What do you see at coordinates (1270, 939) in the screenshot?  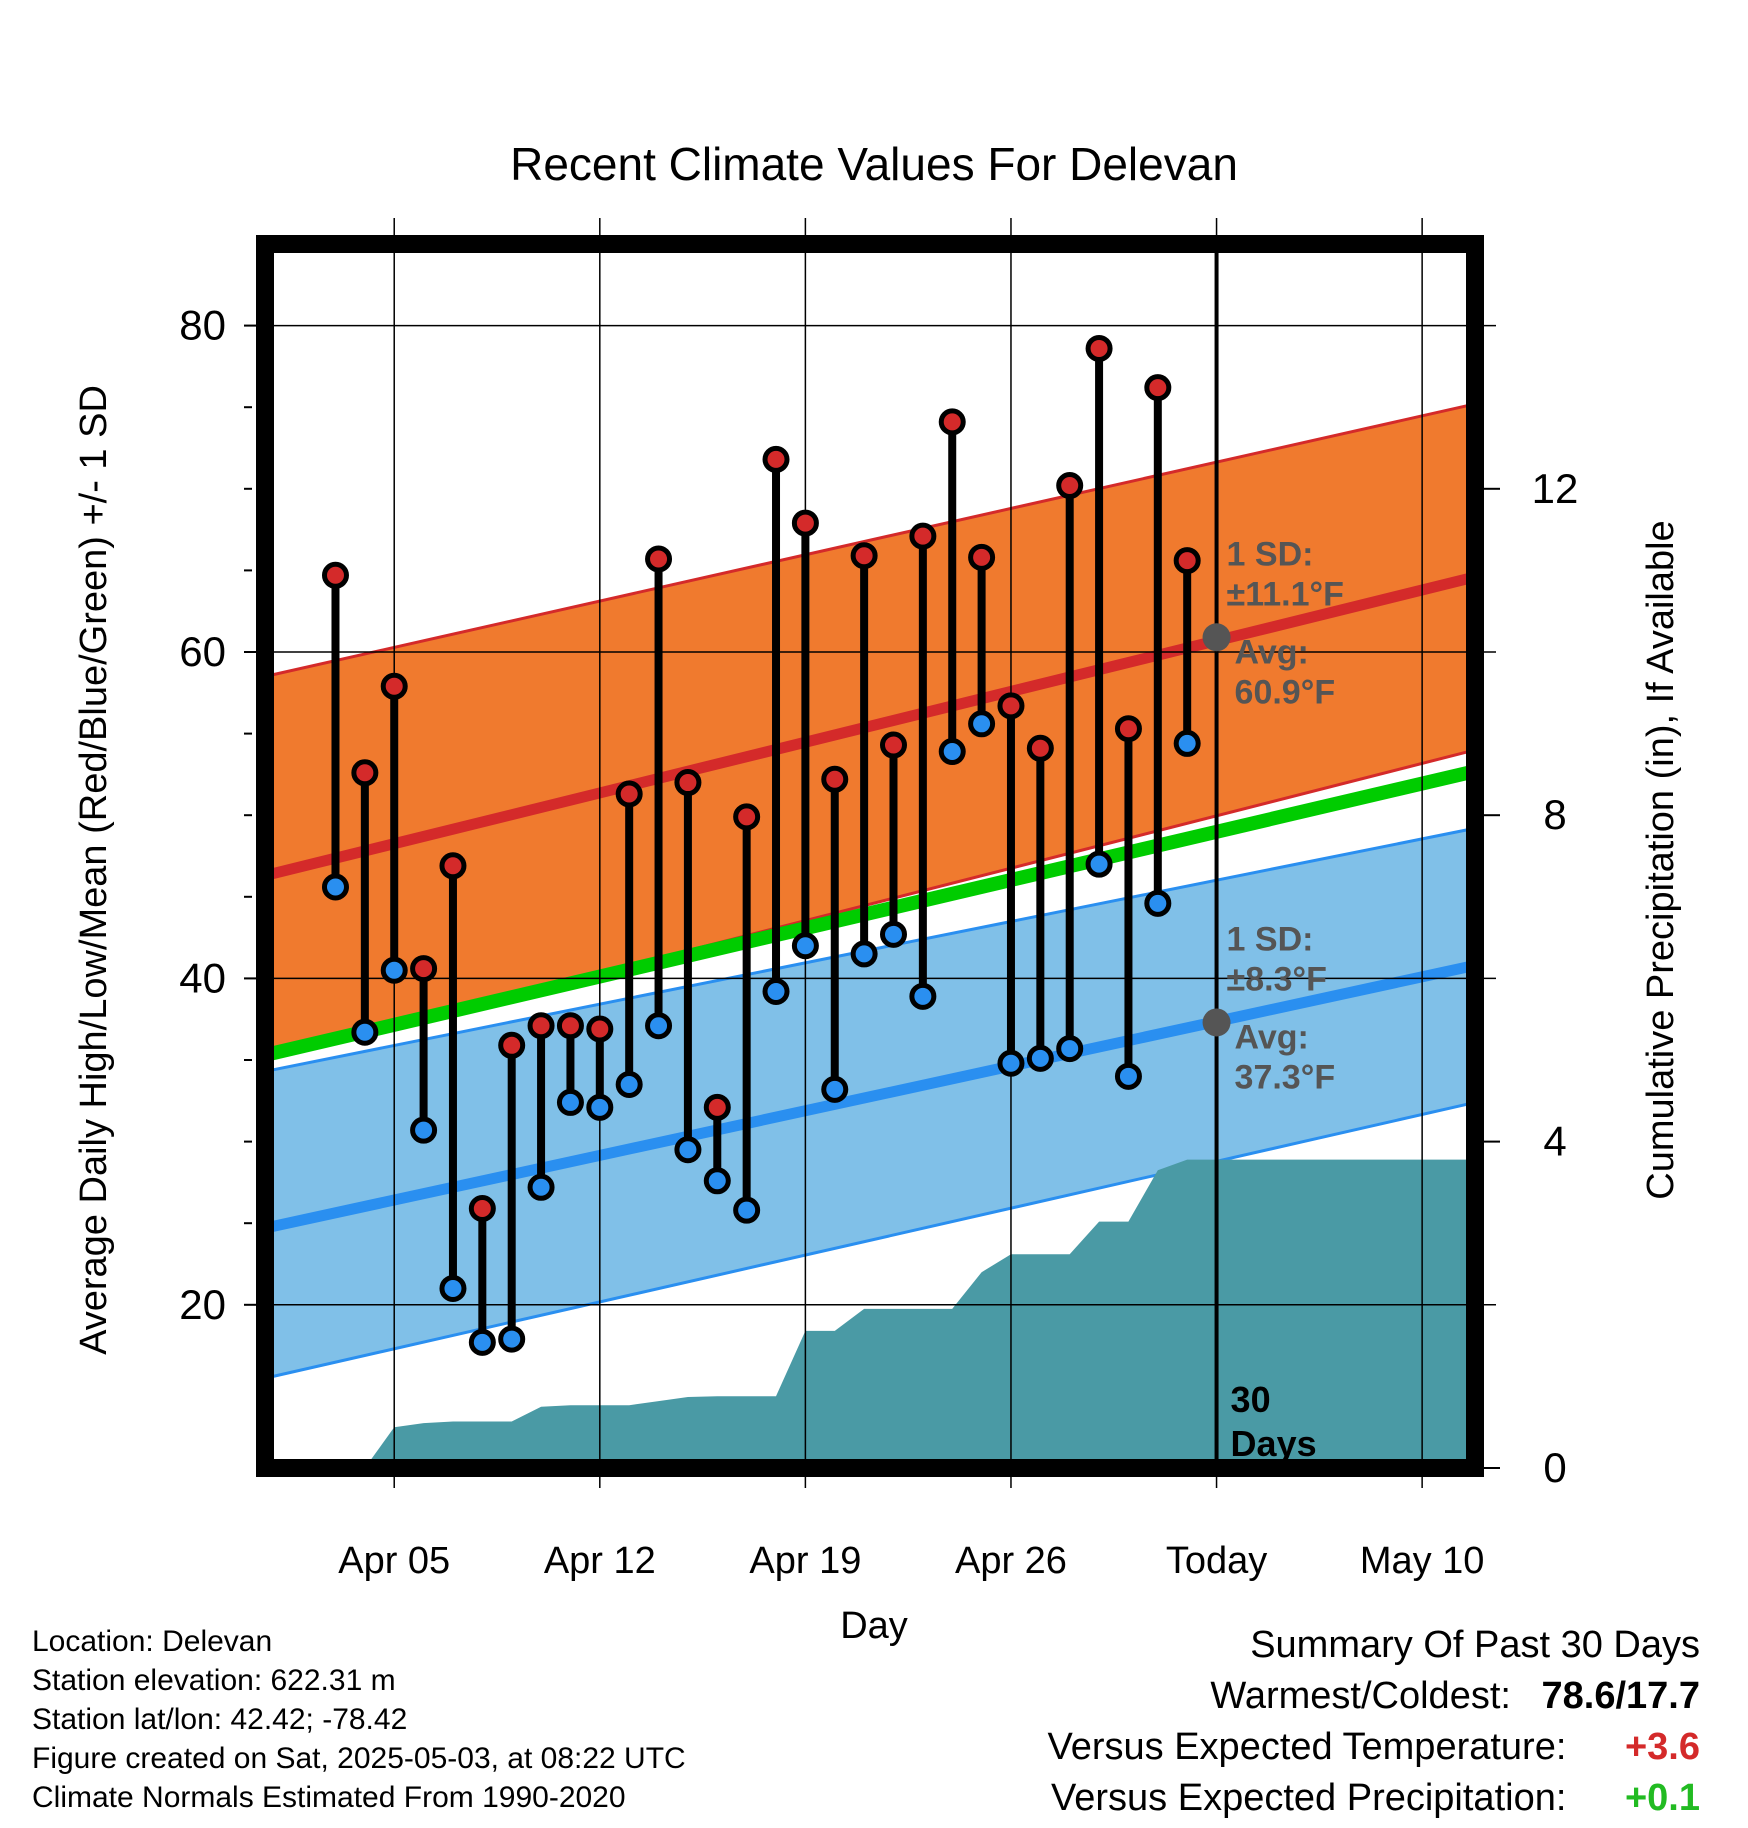 I see `normal-low-sd-label: 1 SD:` at bounding box center [1270, 939].